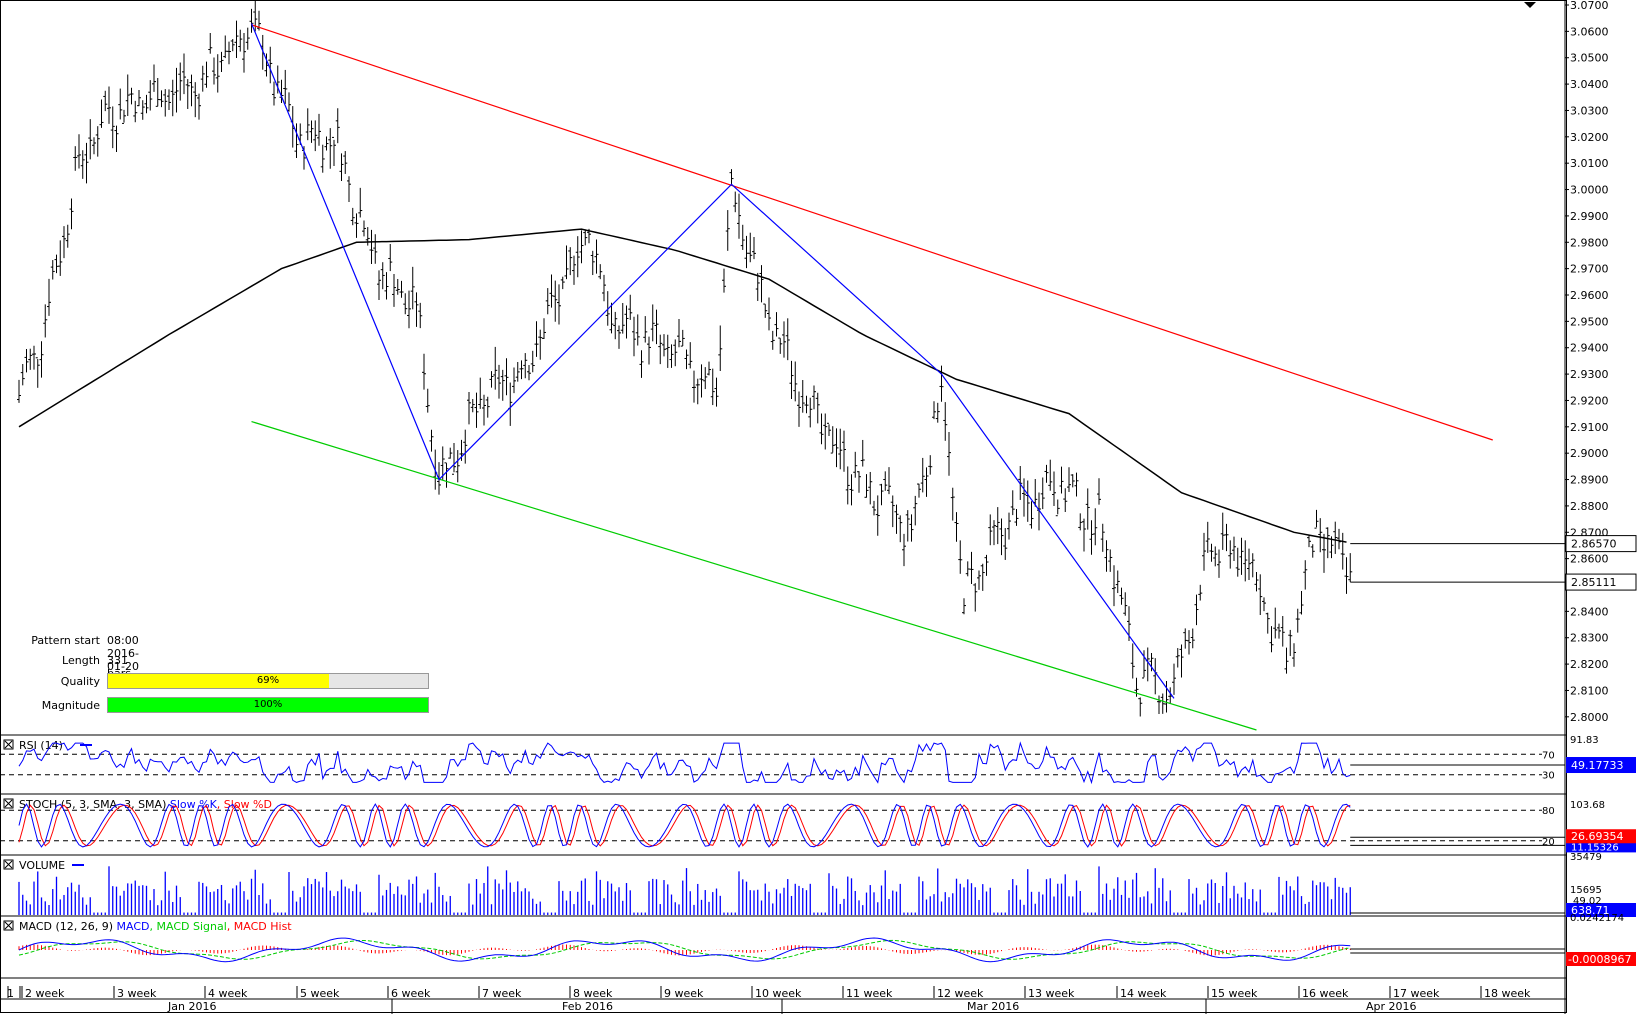 This screenshot has height=1014, width=1651. Describe the element at coordinates (1589, 31) in the screenshot. I see `price-tick-label: 3.0600` at that location.